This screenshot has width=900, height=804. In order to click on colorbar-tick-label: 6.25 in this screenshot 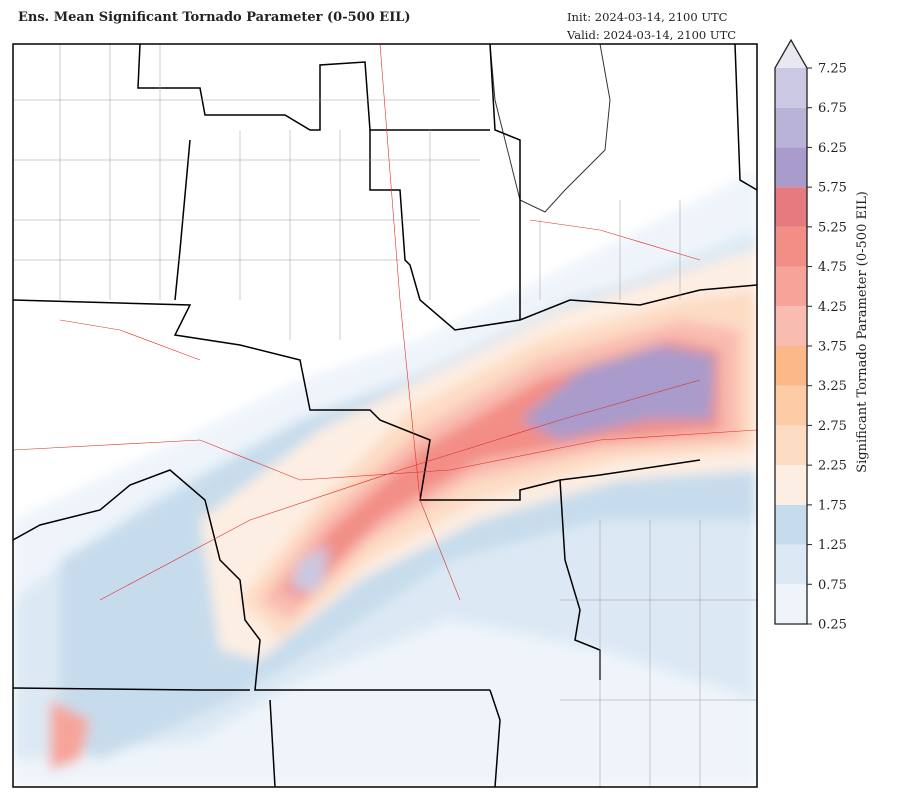, I will do `click(832, 148)`.